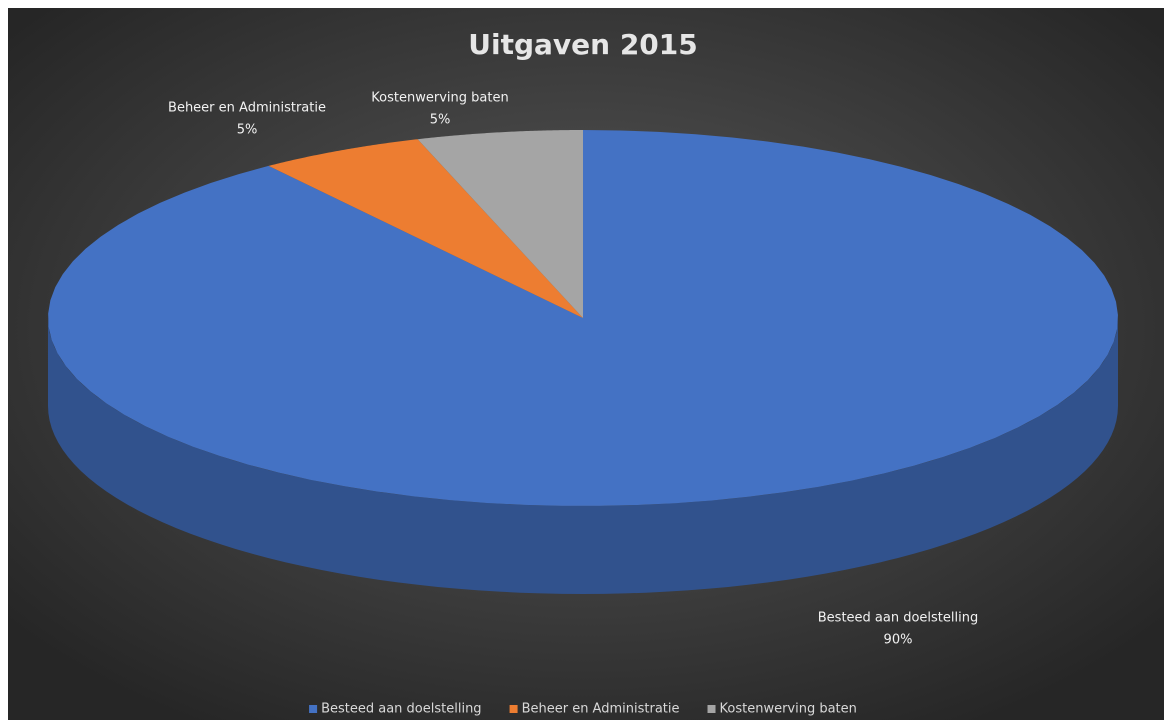  I want to click on legend-label: Kostenwerving baten, so click(788, 709).